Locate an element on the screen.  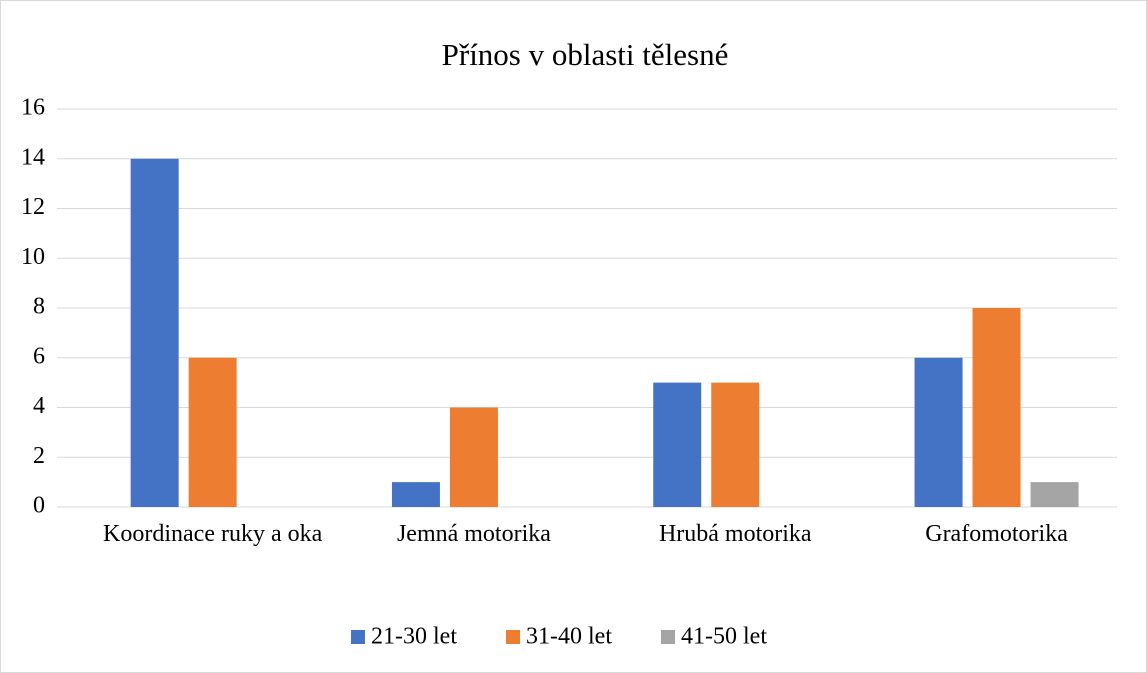
x-tick-label-box: Koordinace ruky a oka is located at coordinates (213, 534).